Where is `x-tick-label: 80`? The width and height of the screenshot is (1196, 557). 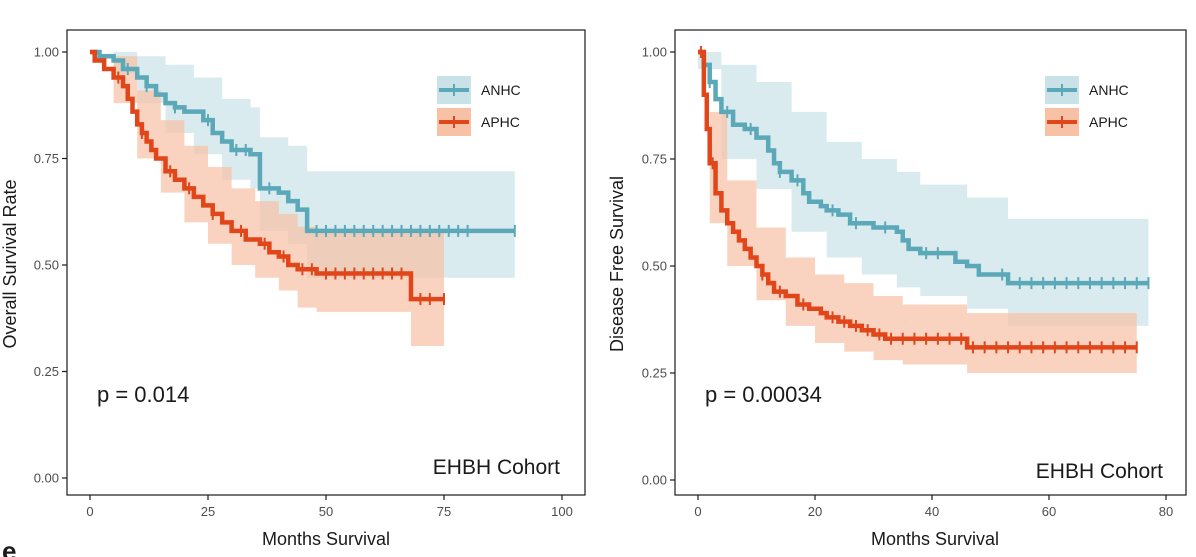 x-tick-label: 80 is located at coordinates (1166, 511).